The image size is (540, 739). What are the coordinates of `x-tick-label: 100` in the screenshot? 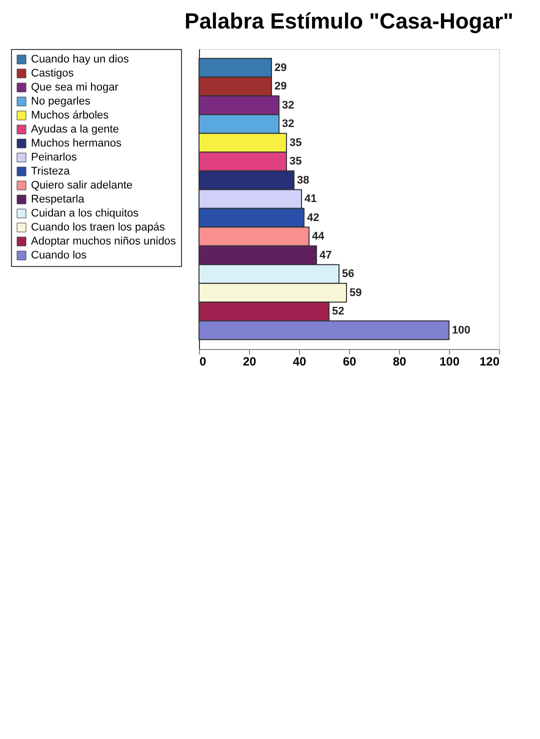 It's located at (449, 361).